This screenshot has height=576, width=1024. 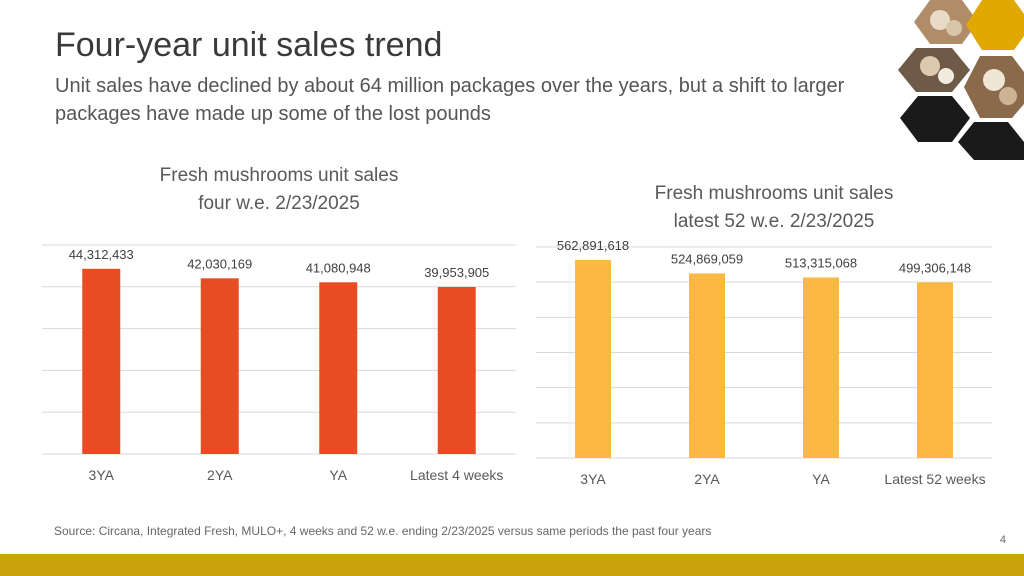 I want to click on hexagon-graphic, so click(x=961, y=80).